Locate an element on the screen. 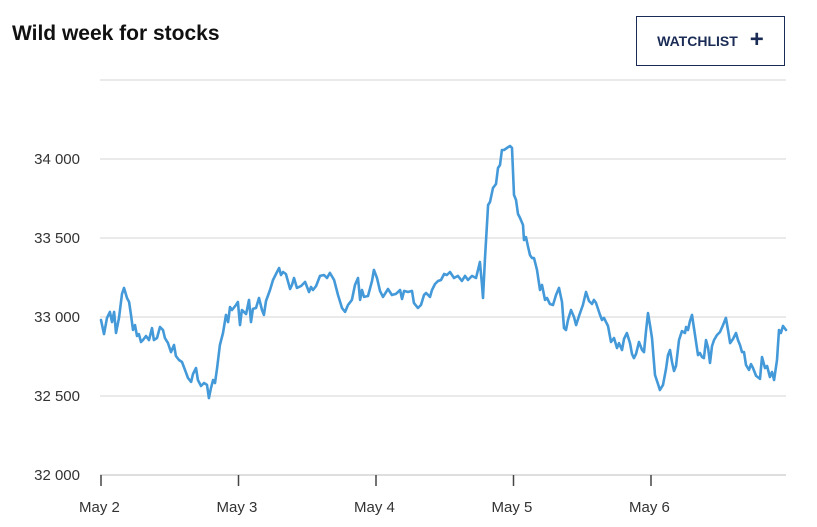 The height and width of the screenshot is (527, 817). watchlist-label: WATCHLIST is located at coordinates (697, 41).